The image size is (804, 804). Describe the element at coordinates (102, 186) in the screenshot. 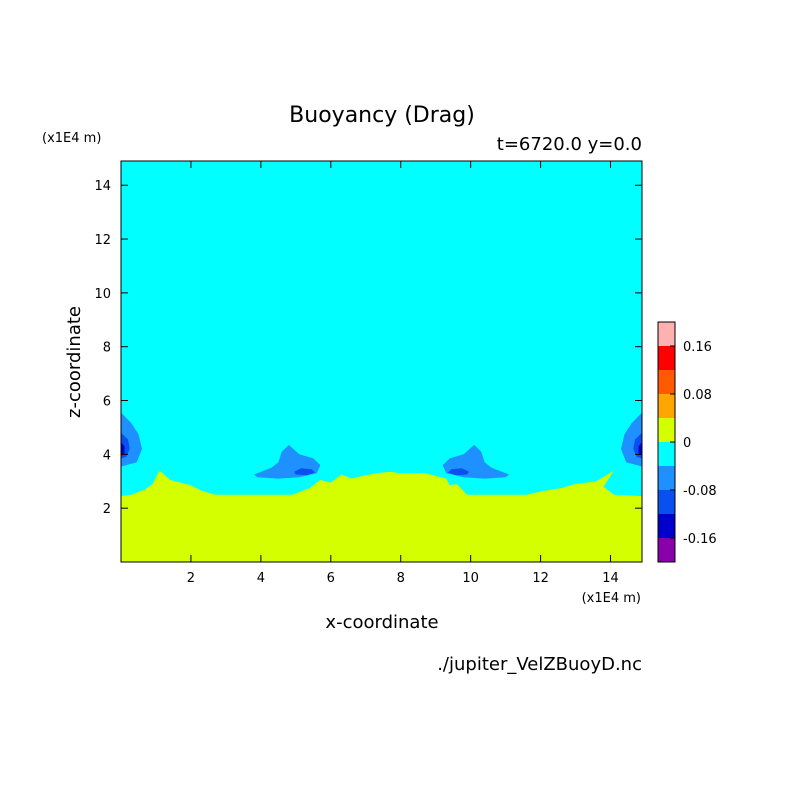

I see `y-tick-label: 14` at that location.